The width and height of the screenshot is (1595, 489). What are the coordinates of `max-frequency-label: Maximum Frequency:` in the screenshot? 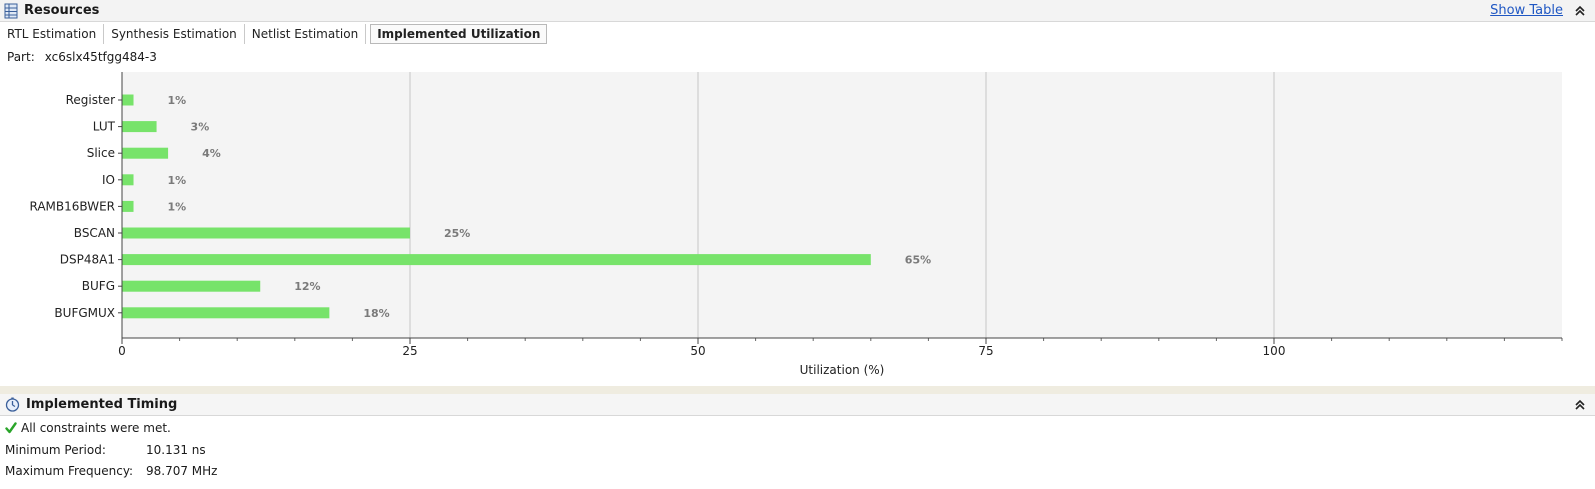 It's located at (69, 471).